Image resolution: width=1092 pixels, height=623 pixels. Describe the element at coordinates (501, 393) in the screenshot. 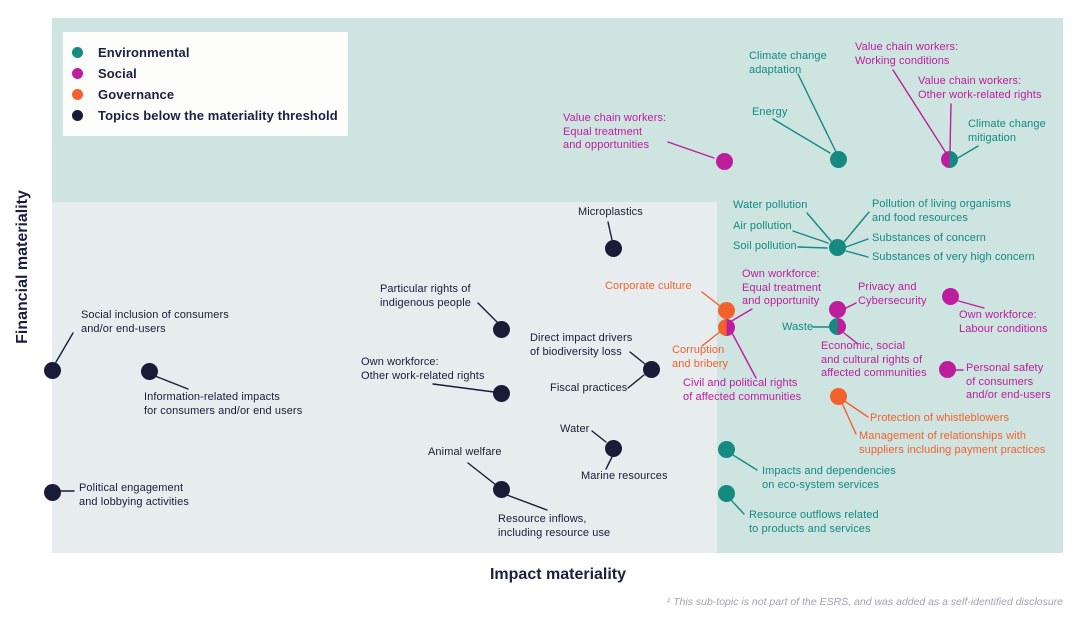

I see `data-point-p17` at that location.